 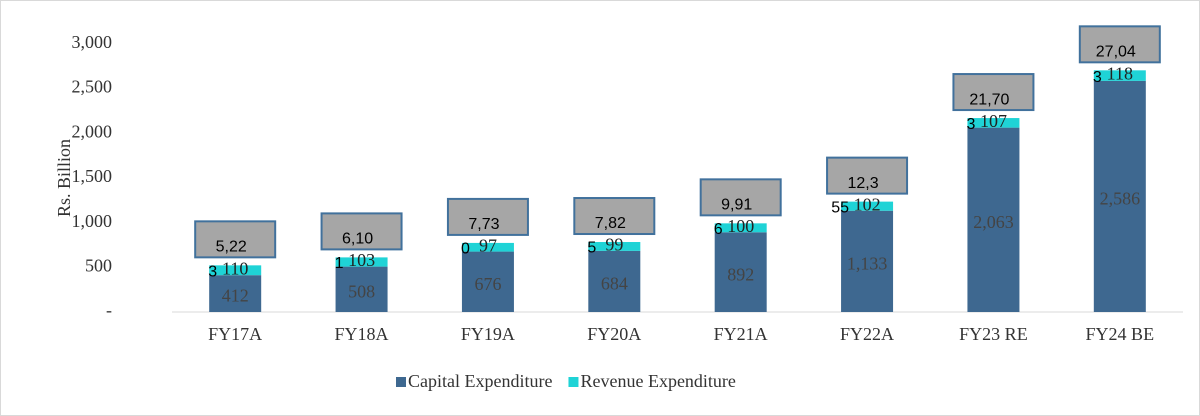 What do you see at coordinates (357, 239) in the screenshot?
I see `total-label: 6,10` at bounding box center [357, 239].